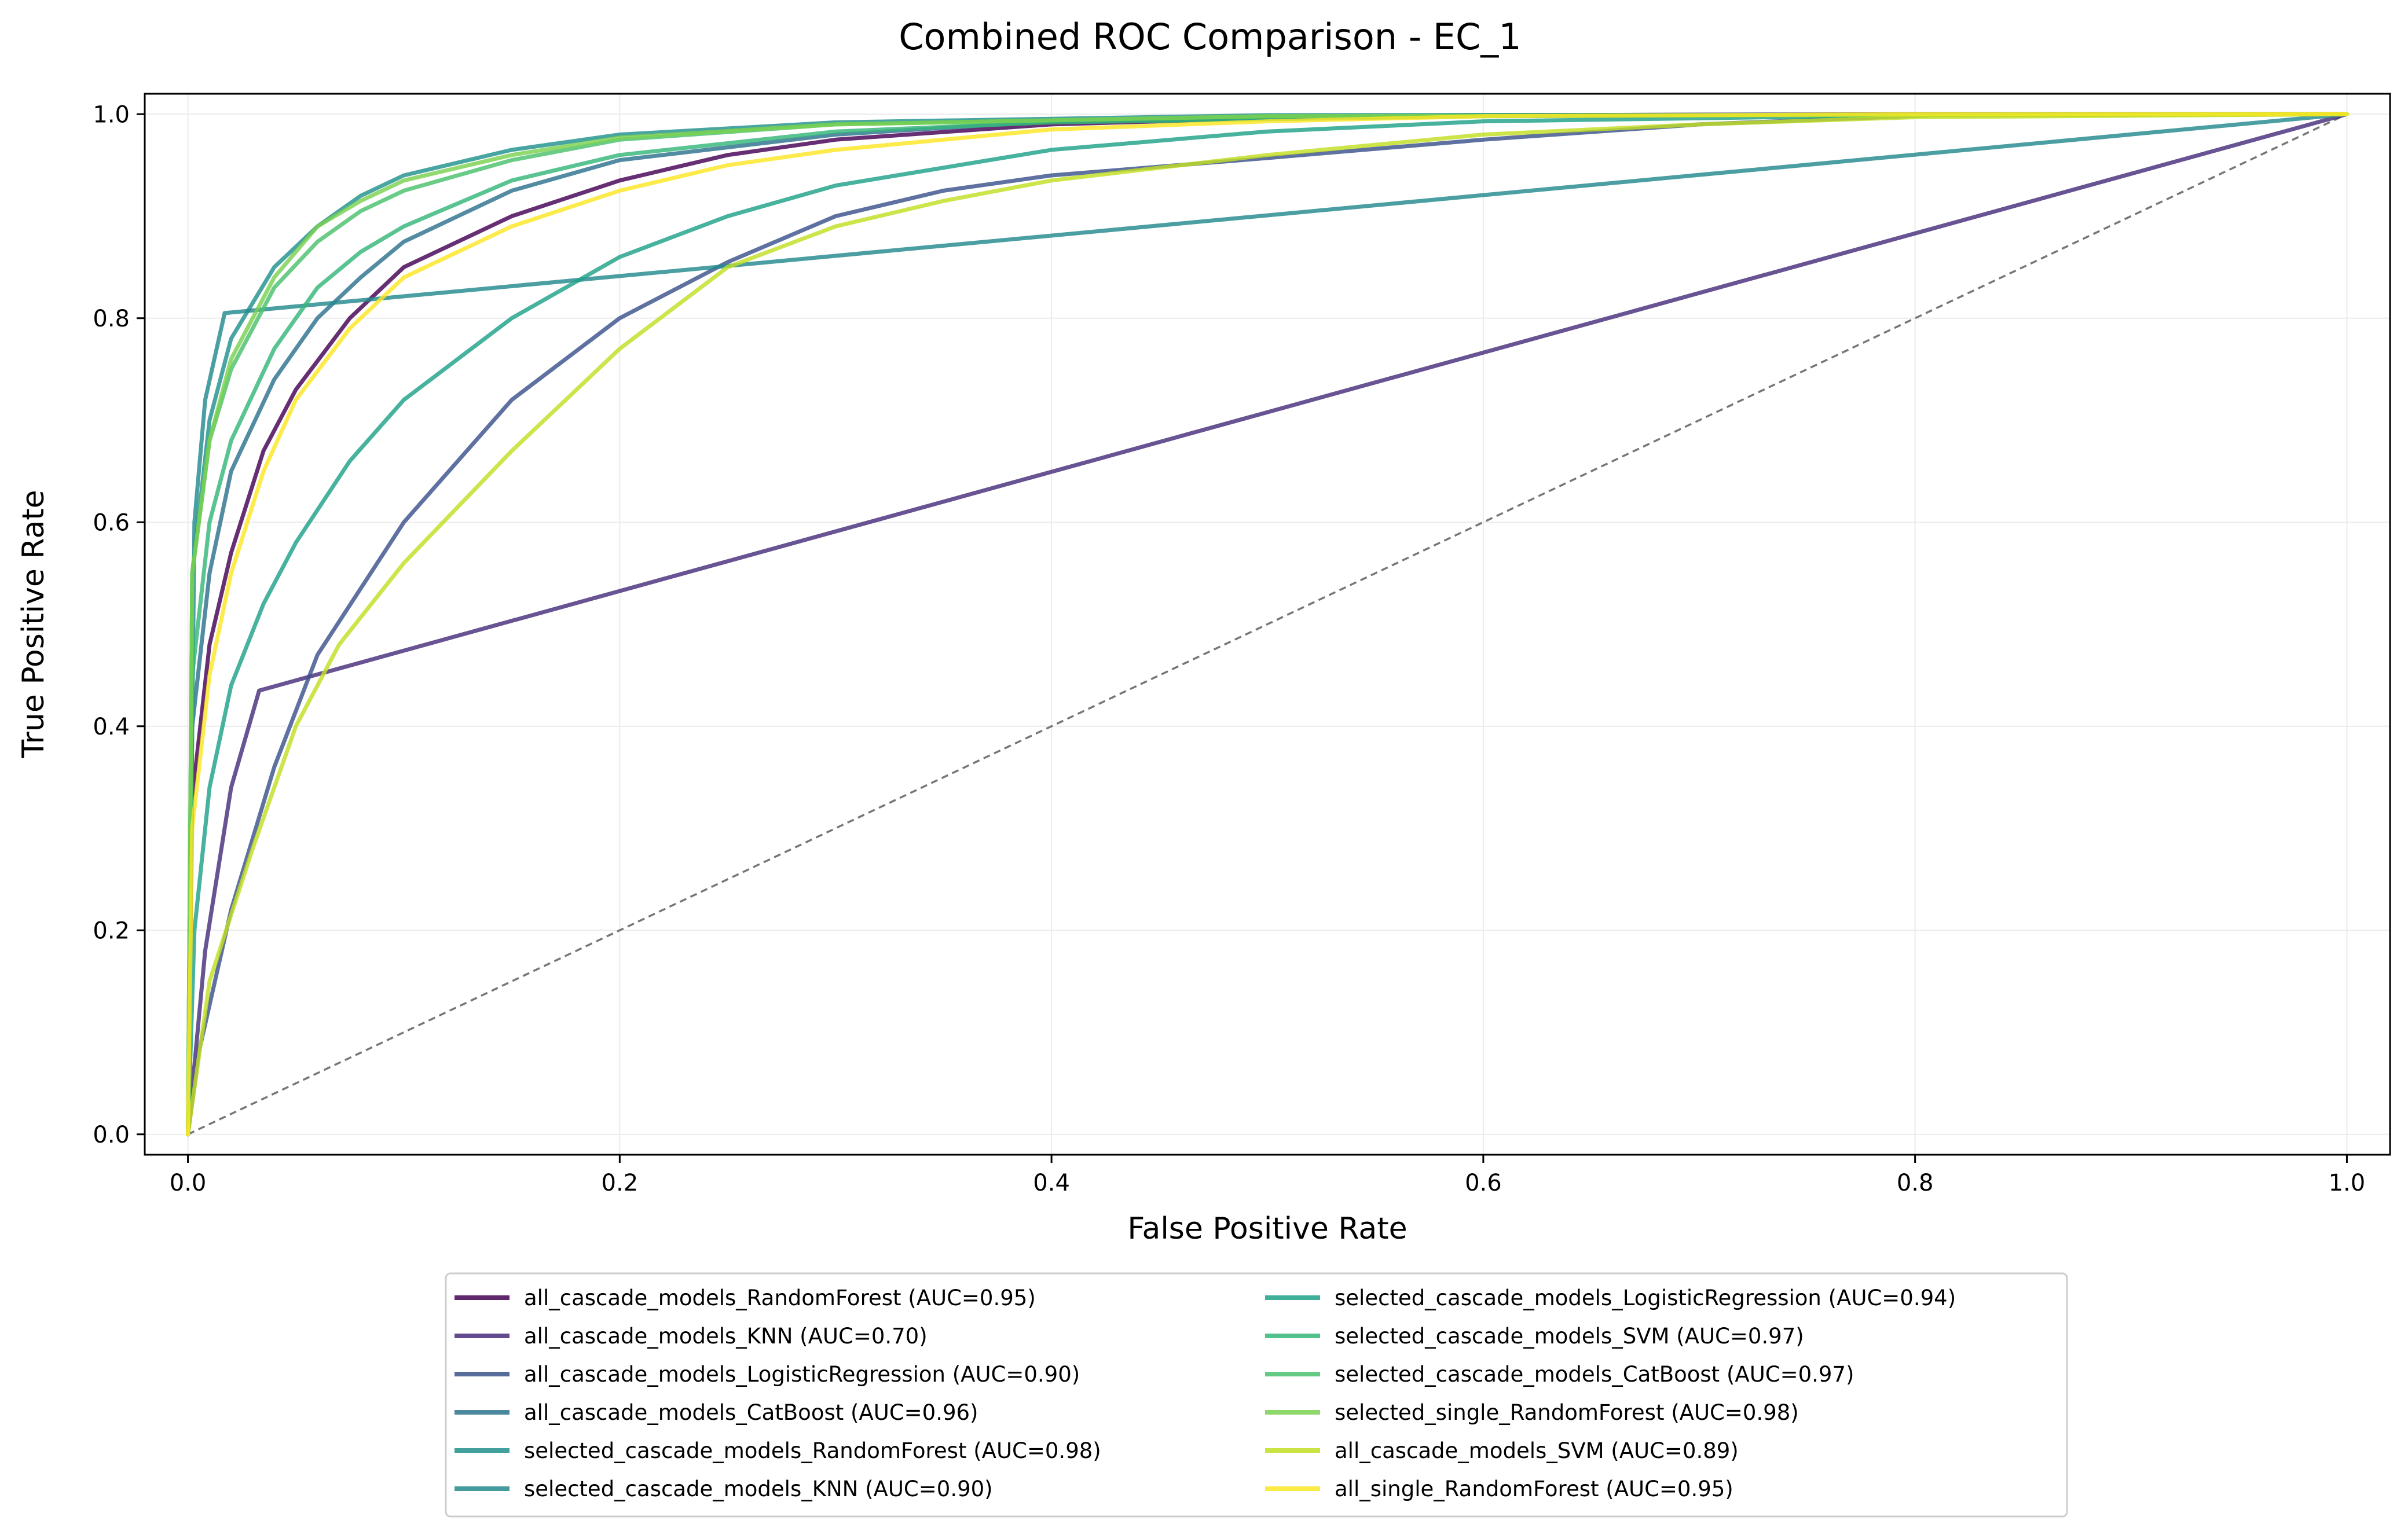 Image resolution: width=2408 pixels, height=1535 pixels. Describe the element at coordinates (1915, 1183) in the screenshot. I see `x-tick-label: 0.8` at that location.